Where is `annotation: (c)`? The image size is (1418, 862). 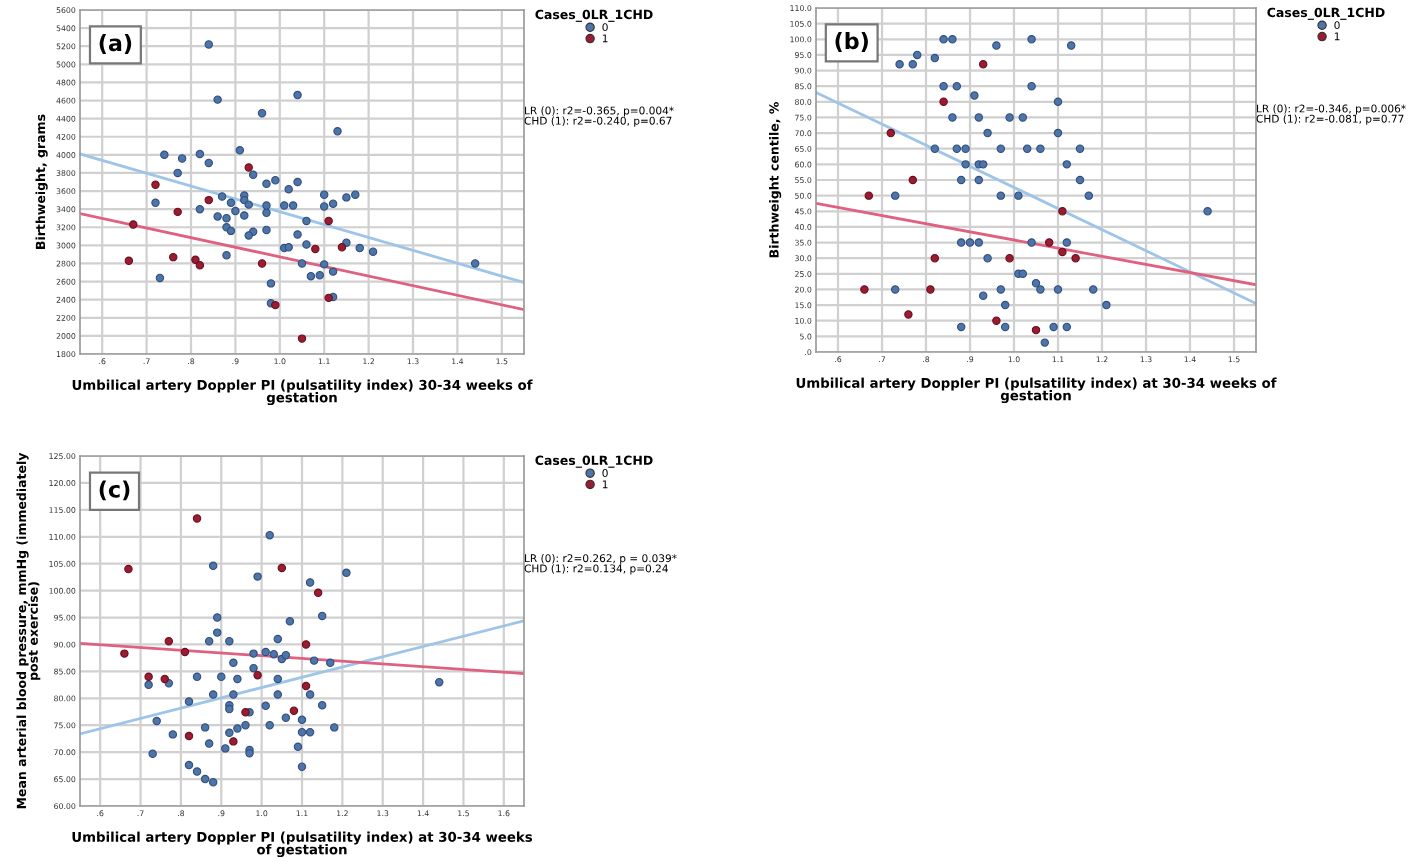 annotation: (c) is located at coordinates (114, 490).